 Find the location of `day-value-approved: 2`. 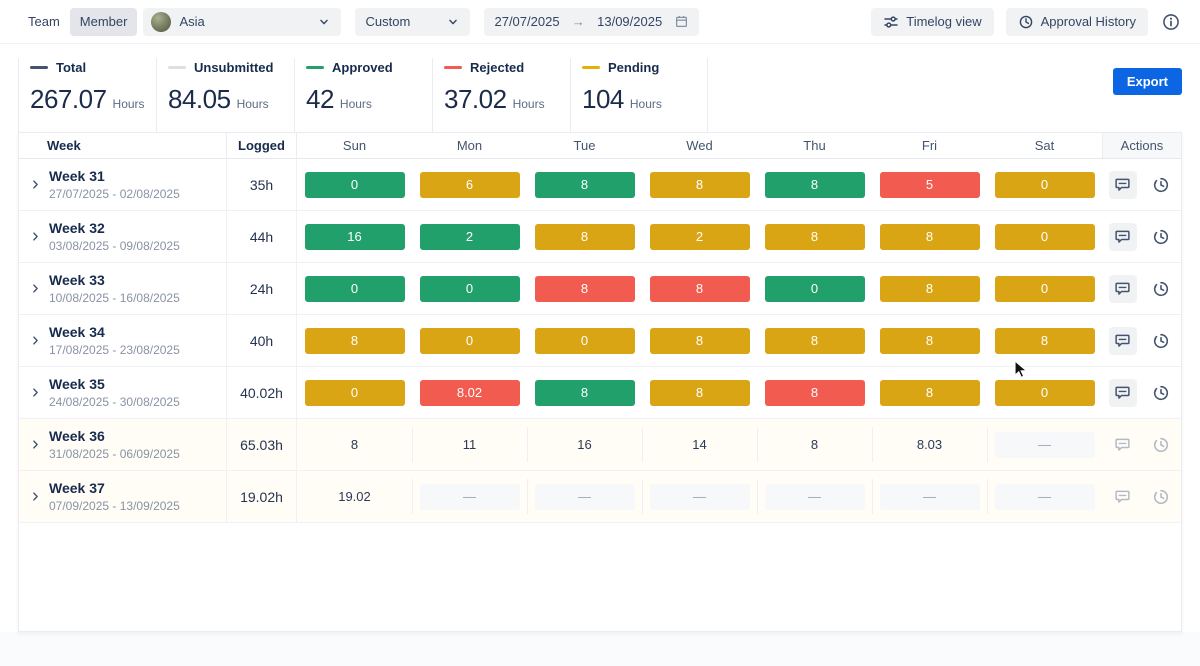

day-value-approved: 2 is located at coordinates (469, 236).